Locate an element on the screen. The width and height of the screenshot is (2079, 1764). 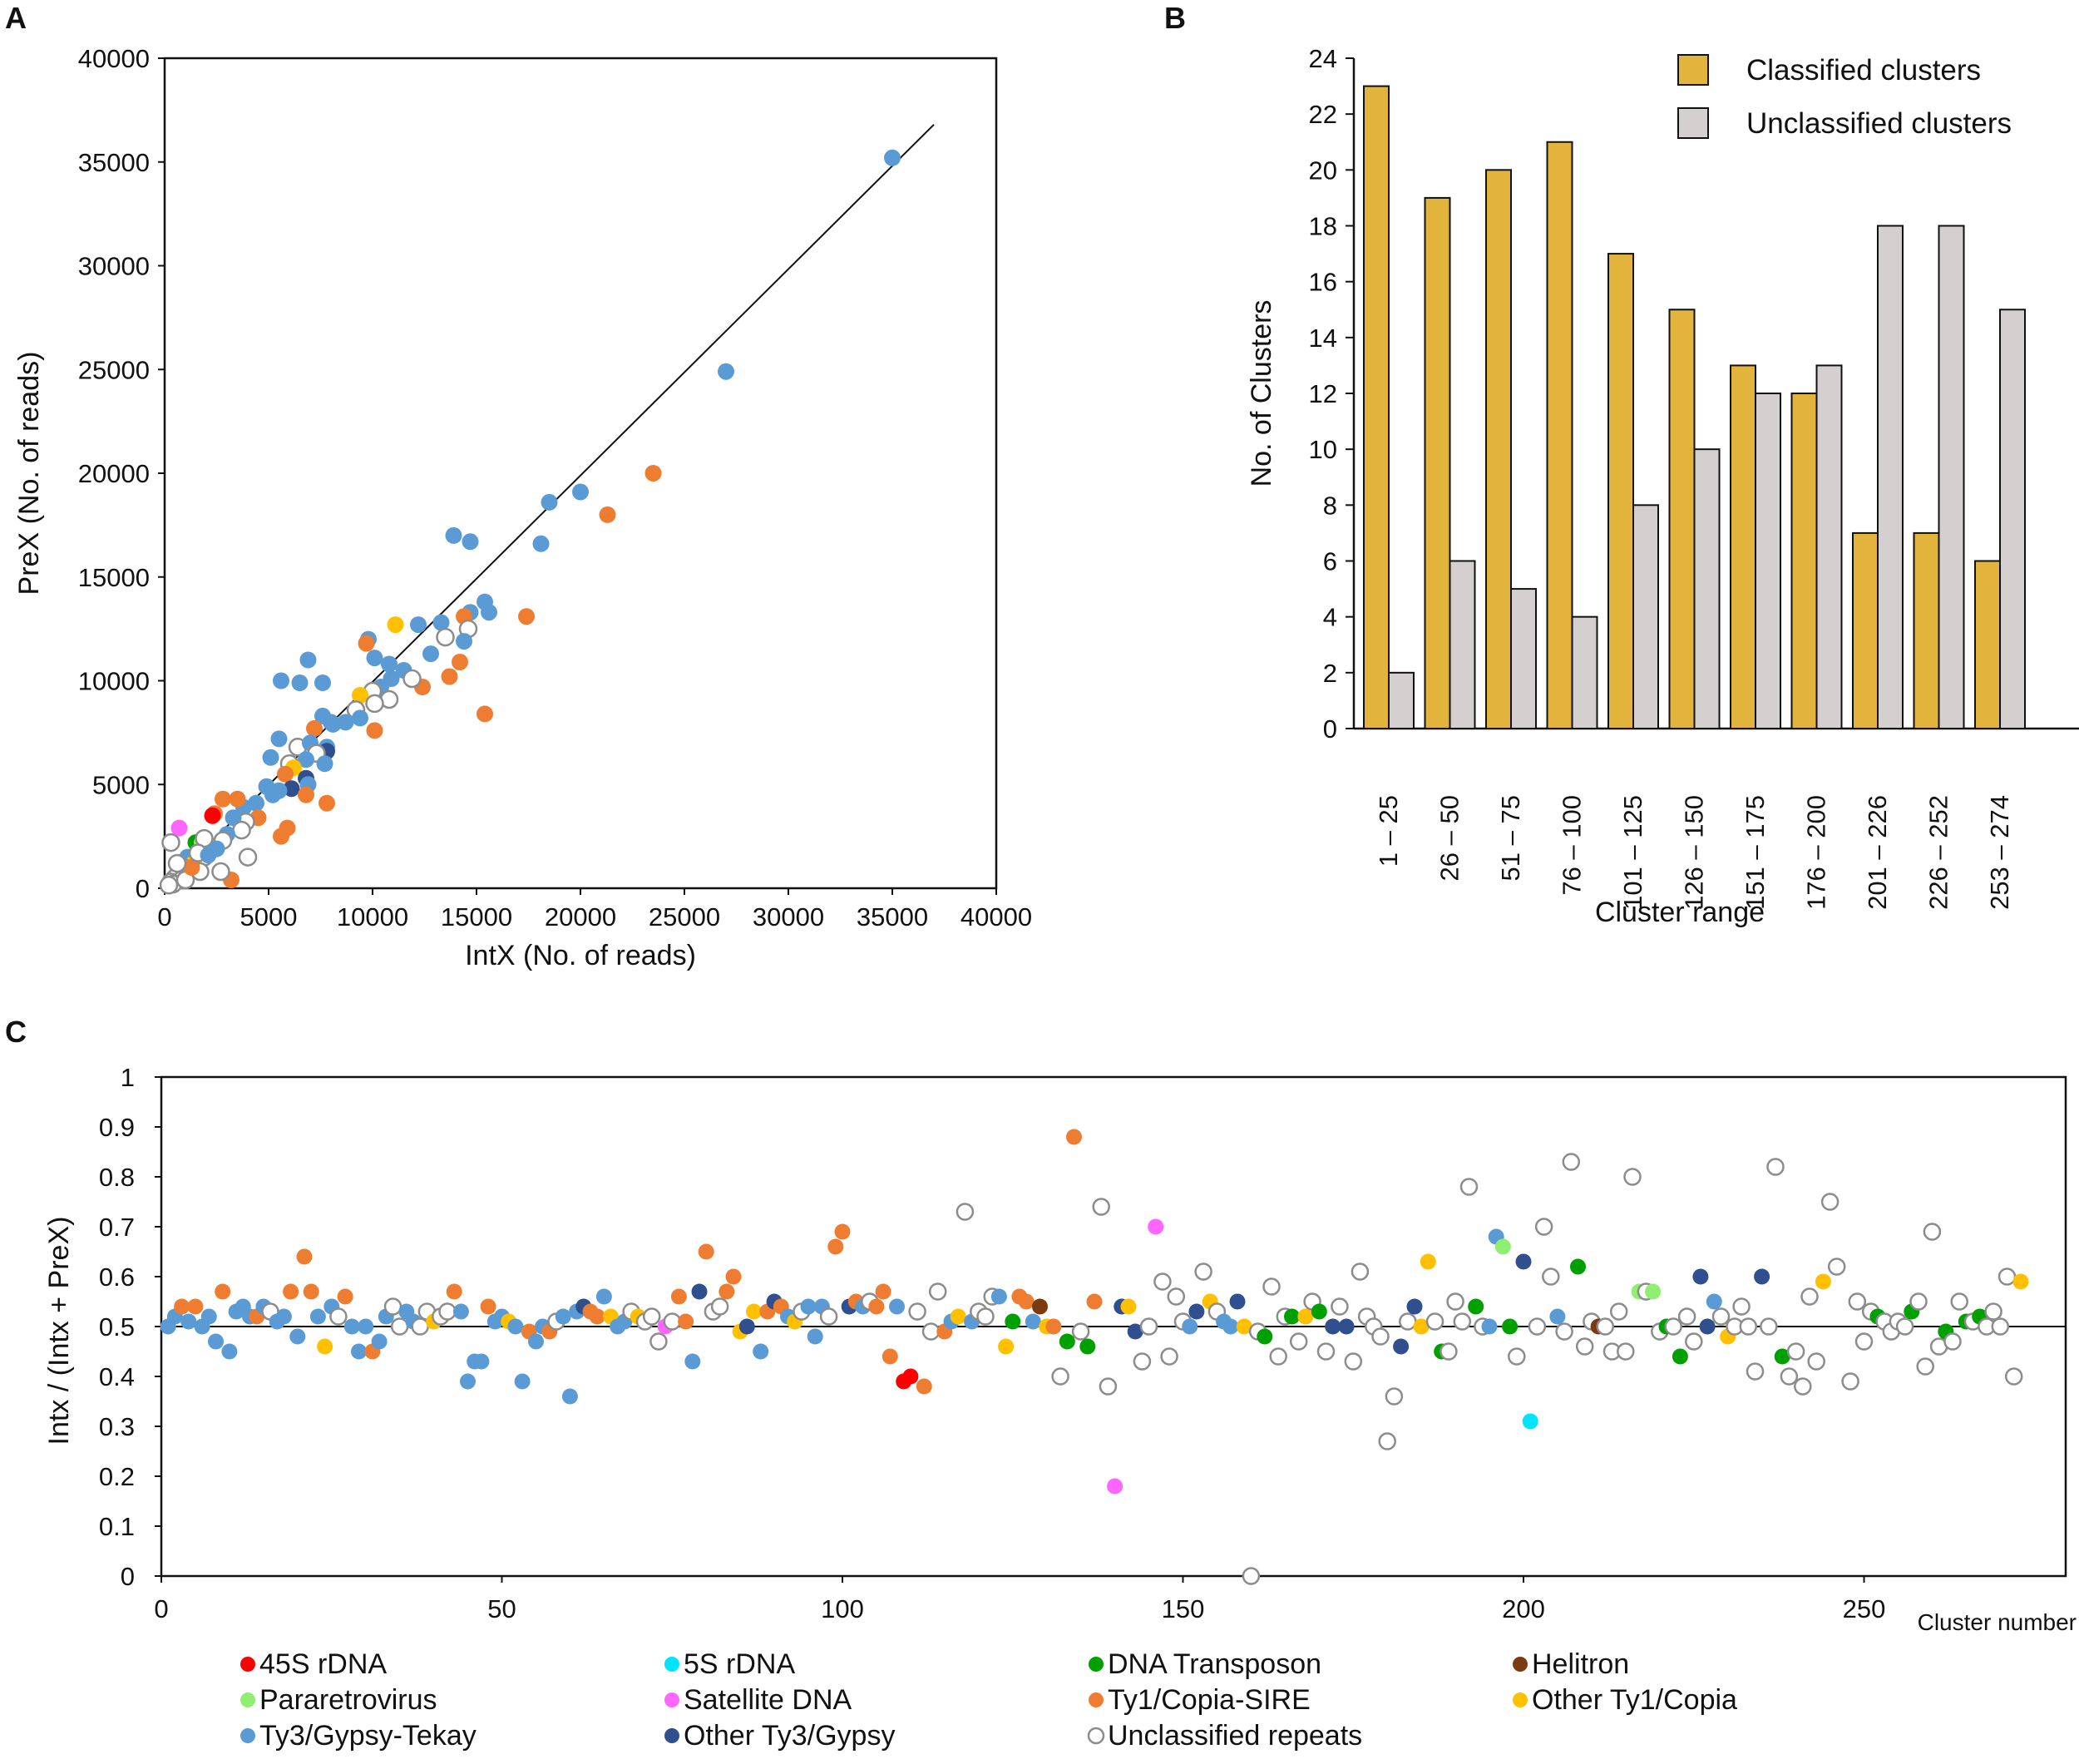
x-tick-label-a: 20000 is located at coordinates (580, 916).